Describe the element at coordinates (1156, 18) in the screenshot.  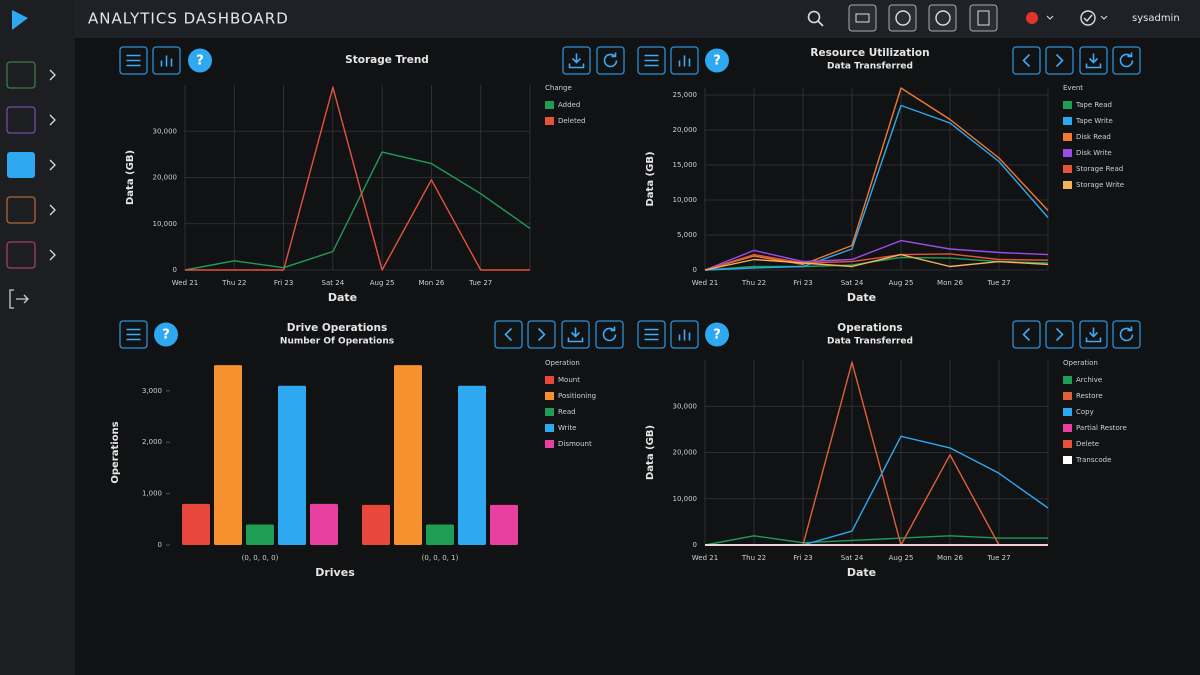
I see `username: sysadmin` at that location.